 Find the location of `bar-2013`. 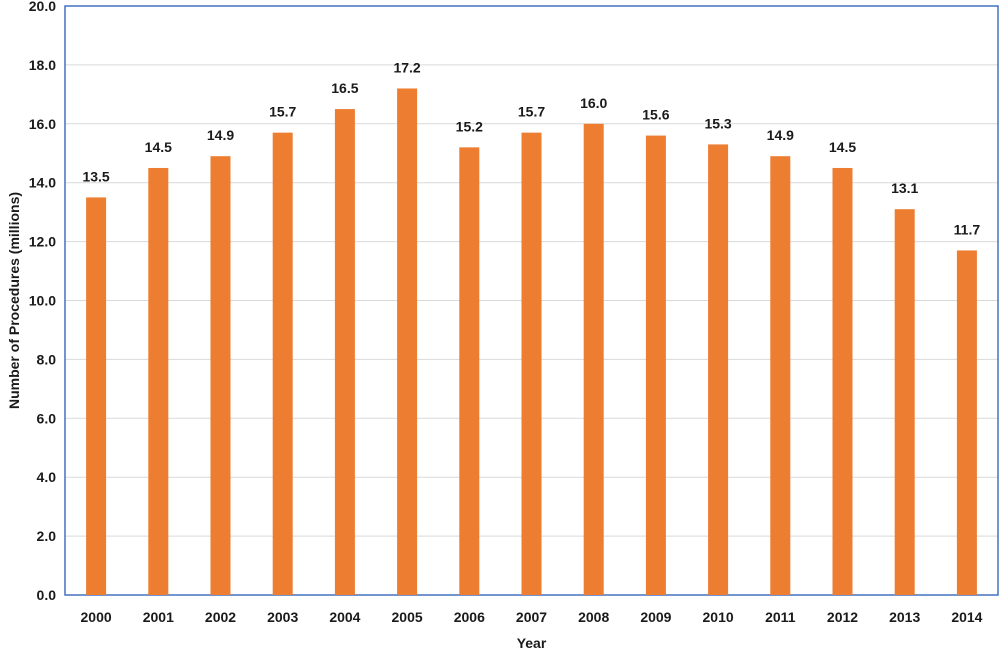

bar-2013 is located at coordinates (904, 402).